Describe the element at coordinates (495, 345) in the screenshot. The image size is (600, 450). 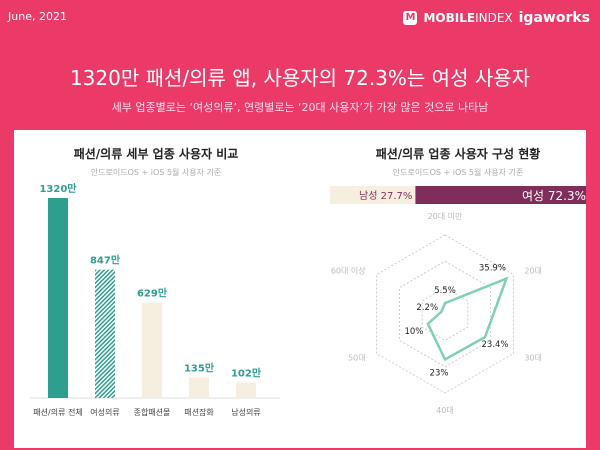
I see `radar-value-label: 23.4%` at that location.